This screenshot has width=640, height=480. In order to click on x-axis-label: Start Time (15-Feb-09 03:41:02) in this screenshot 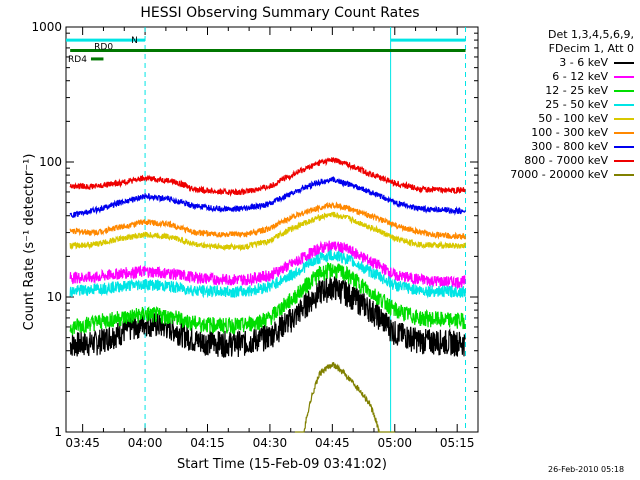, I will do `click(282, 464)`.